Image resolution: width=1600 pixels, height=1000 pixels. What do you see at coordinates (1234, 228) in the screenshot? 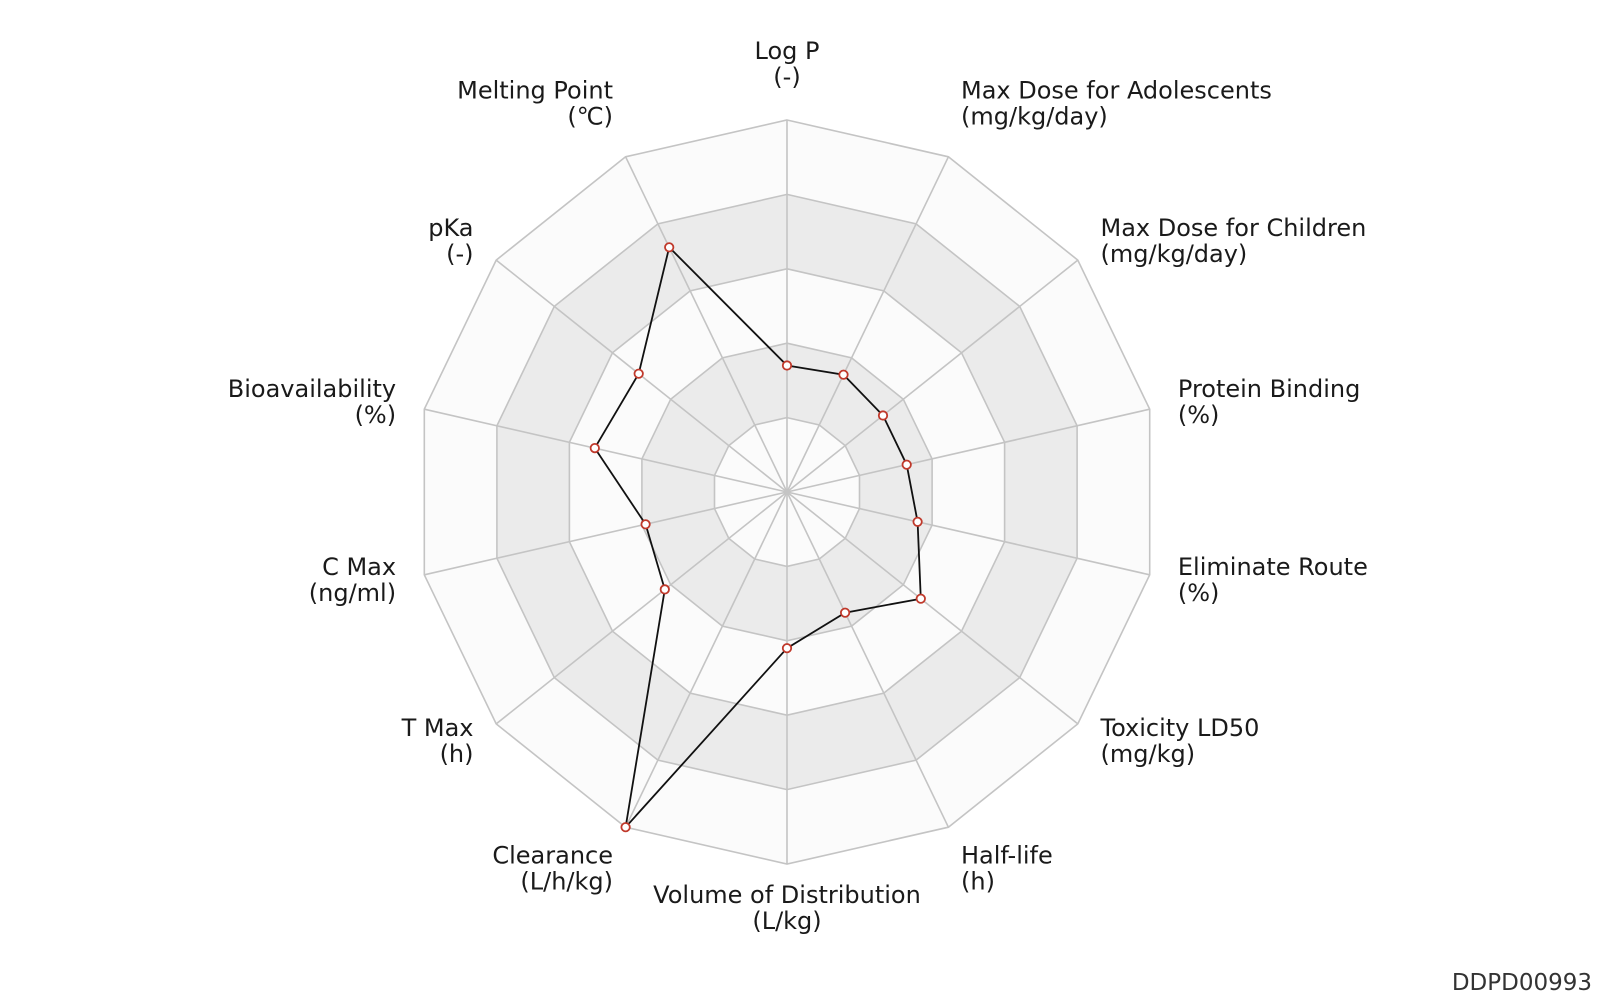
I see `axis-label: Max Dose for Children` at bounding box center [1234, 228].